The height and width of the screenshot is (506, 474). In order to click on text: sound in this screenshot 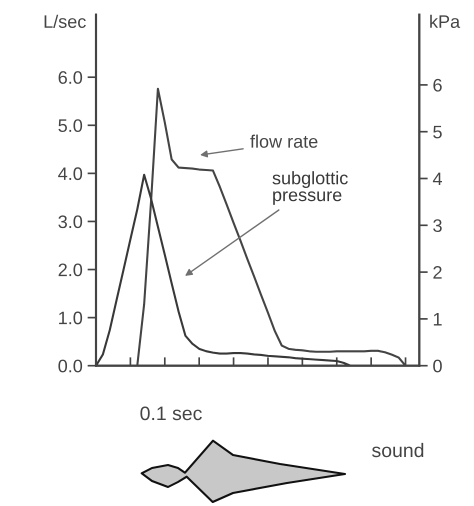, I will do `click(398, 450)`.